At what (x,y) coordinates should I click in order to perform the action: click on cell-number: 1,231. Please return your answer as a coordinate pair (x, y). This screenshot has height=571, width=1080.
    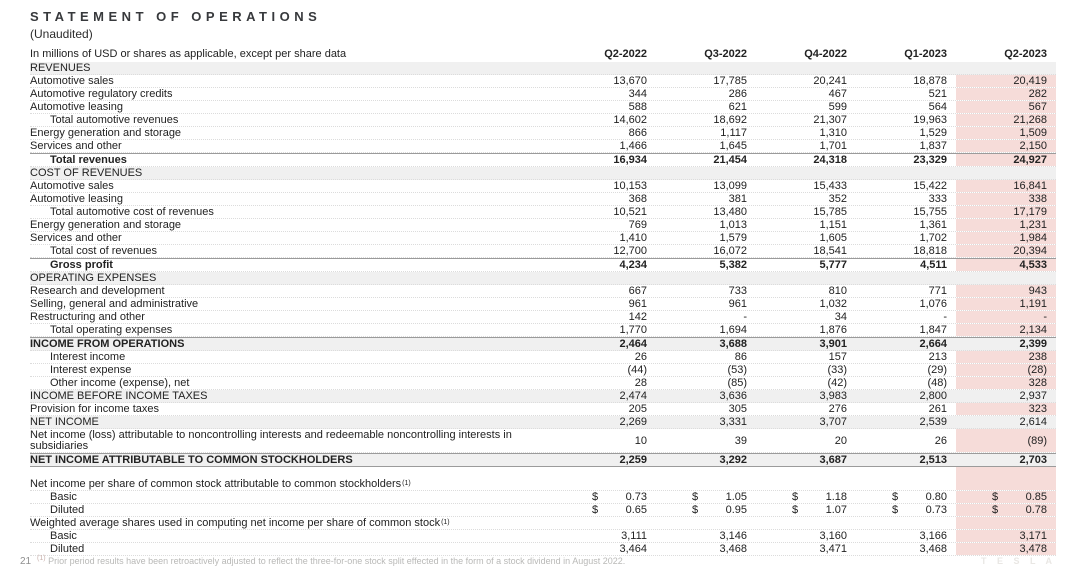
    Looking at the image, I should click on (1033, 225).